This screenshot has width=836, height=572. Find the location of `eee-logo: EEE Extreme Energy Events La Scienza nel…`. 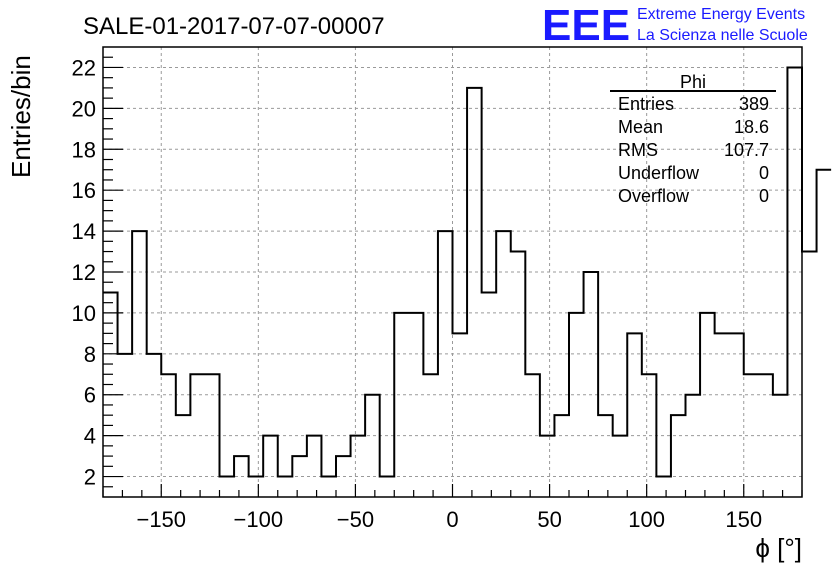

eee-logo: EEE Extreme Energy Events La Scienza nel… is located at coordinates (675, 25).